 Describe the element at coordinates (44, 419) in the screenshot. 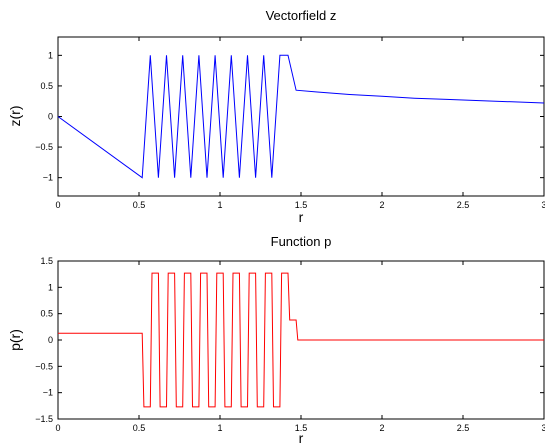

I see `y-tick-label: −1.5` at that location.